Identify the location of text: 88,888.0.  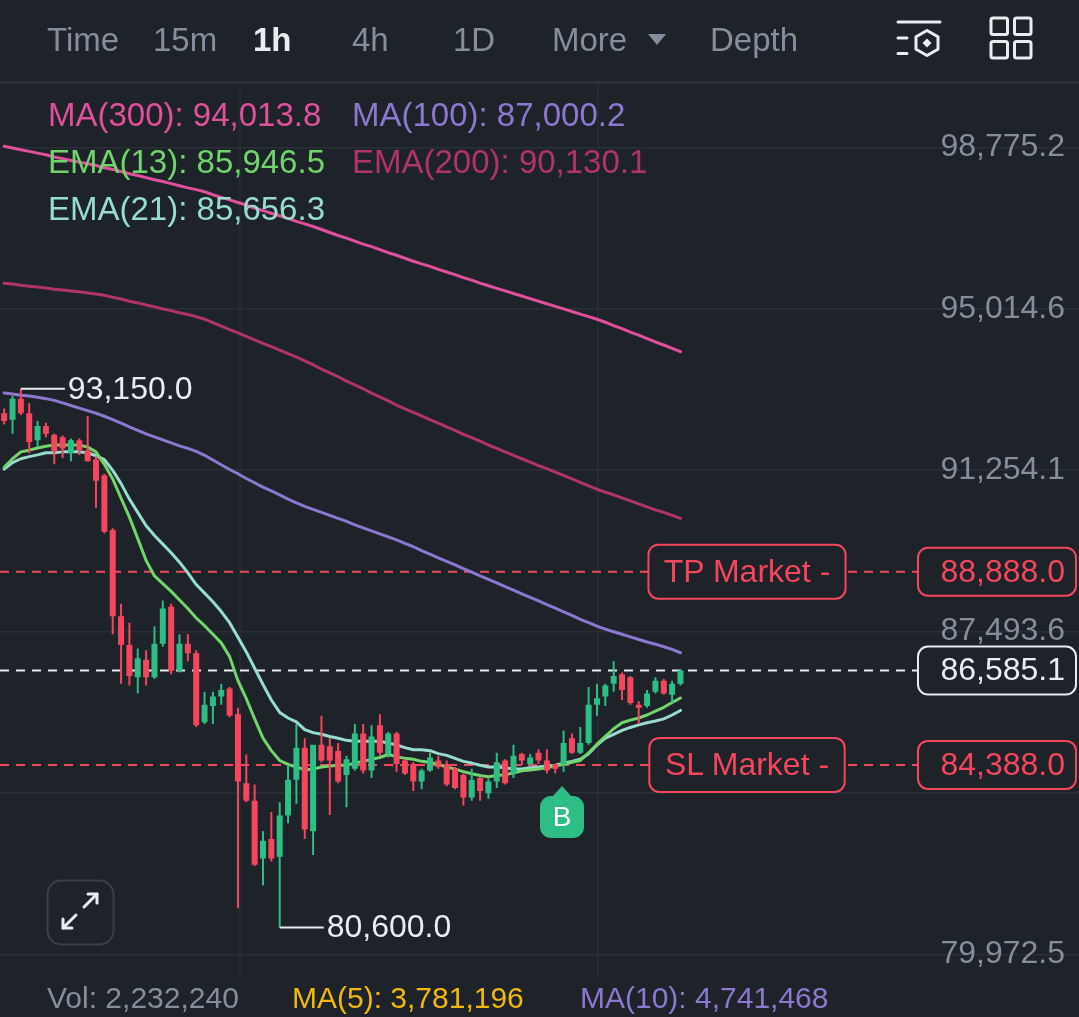
(1002, 570).